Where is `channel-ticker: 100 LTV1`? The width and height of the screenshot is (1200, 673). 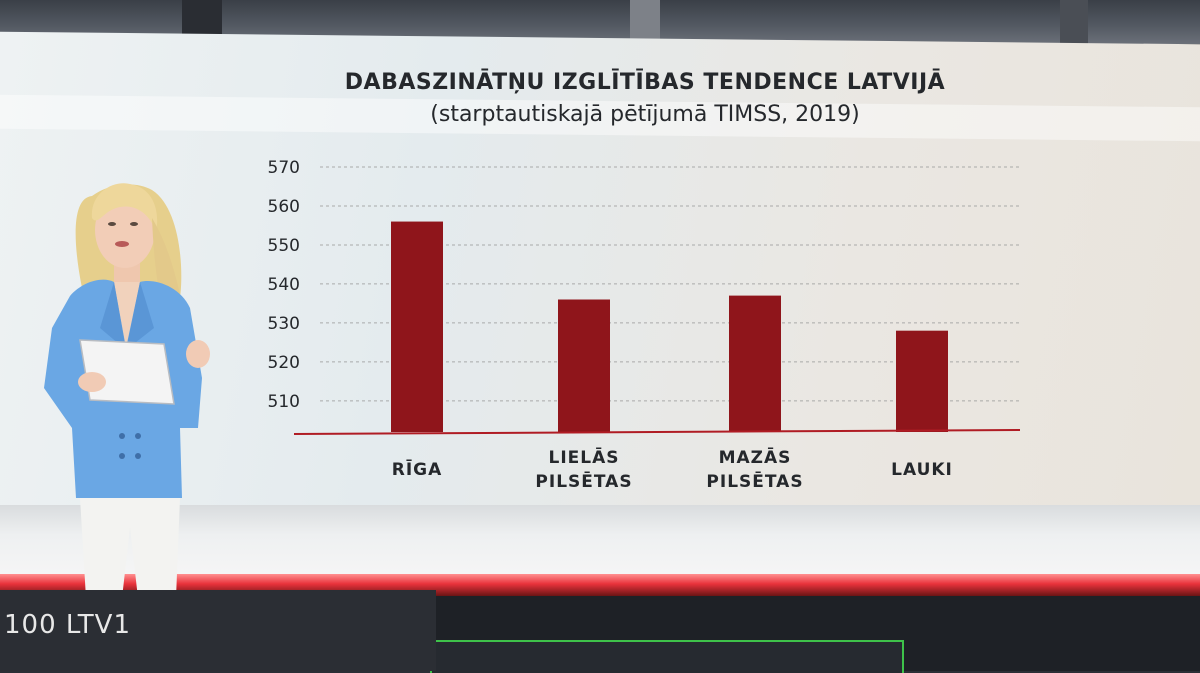
channel-ticker: 100 LTV1 is located at coordinates (218, 630).